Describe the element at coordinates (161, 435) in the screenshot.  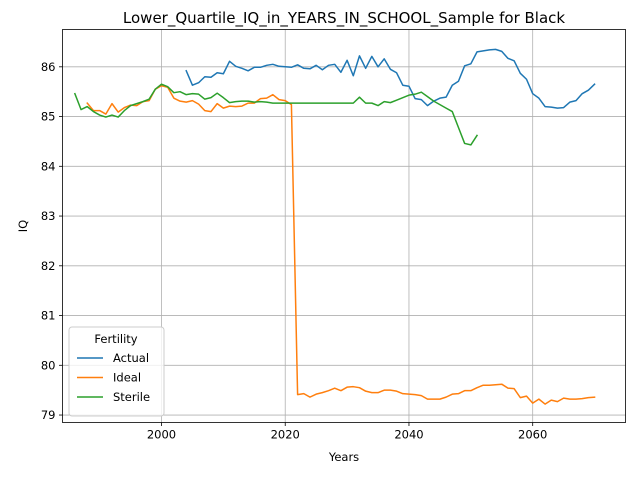
I see `x-tick-label: 2000` at that location.